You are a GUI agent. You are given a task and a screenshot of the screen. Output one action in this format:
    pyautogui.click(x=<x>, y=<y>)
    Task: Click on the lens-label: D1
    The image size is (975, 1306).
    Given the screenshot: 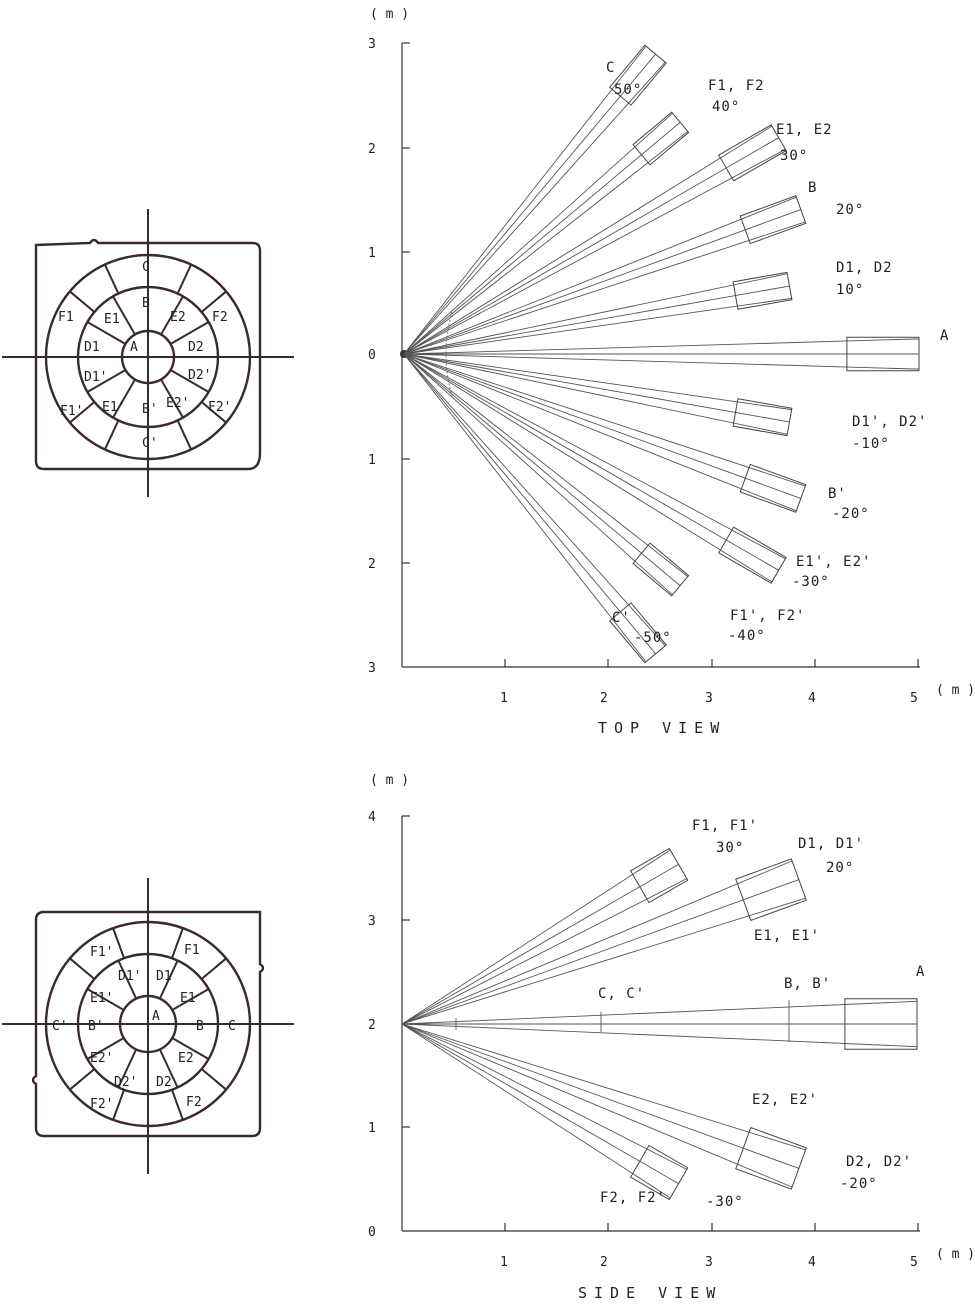 What is the action you would take?
    pyautogui.click(x=92, y=347)
    